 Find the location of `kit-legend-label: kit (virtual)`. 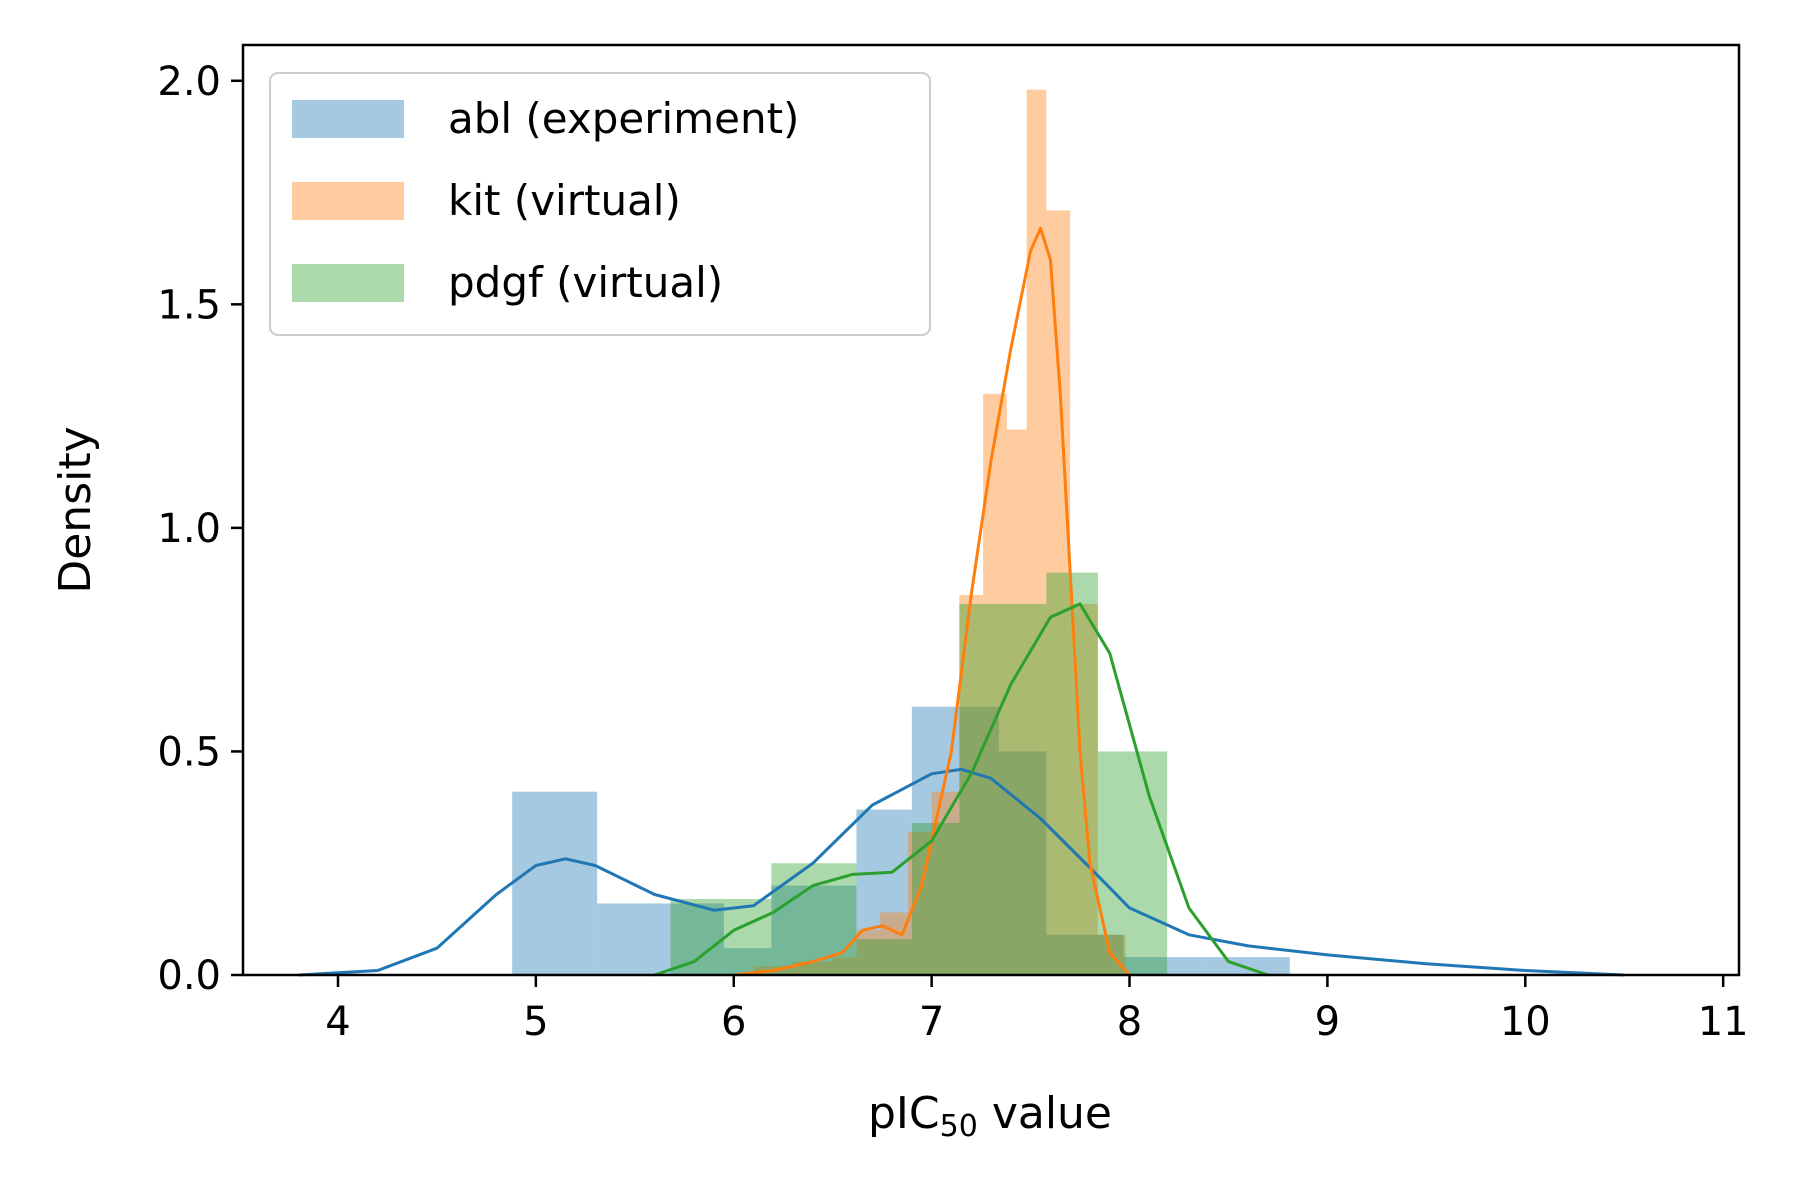

kit-legend-label: kit (virtual) is located at coordinates (564, 200).